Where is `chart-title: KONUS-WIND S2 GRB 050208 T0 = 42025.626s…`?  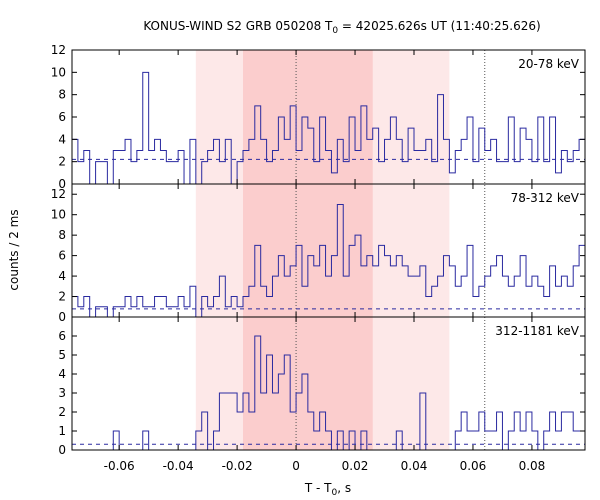 chart-title: KONUS-WIND S2 GRB 050208 T0 = 42025.626s… is located at coordinates (341, 27).